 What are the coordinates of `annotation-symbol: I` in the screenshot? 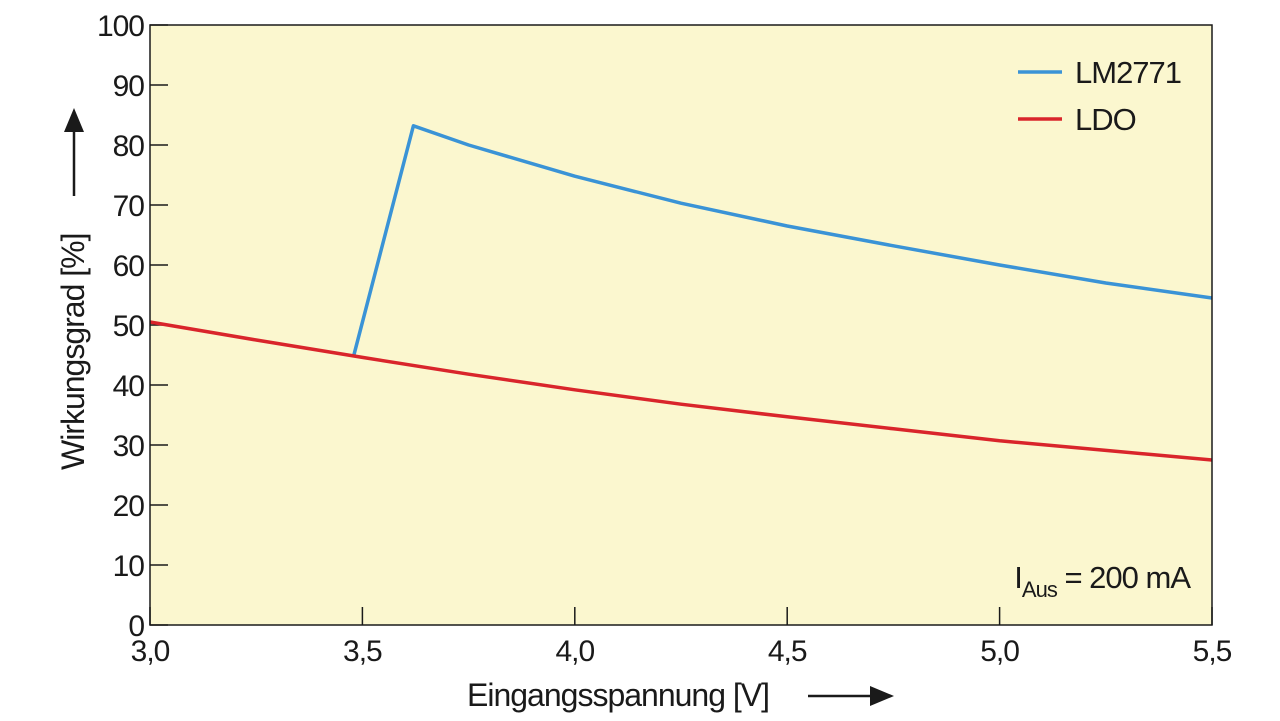 It's located at (1018, 577).